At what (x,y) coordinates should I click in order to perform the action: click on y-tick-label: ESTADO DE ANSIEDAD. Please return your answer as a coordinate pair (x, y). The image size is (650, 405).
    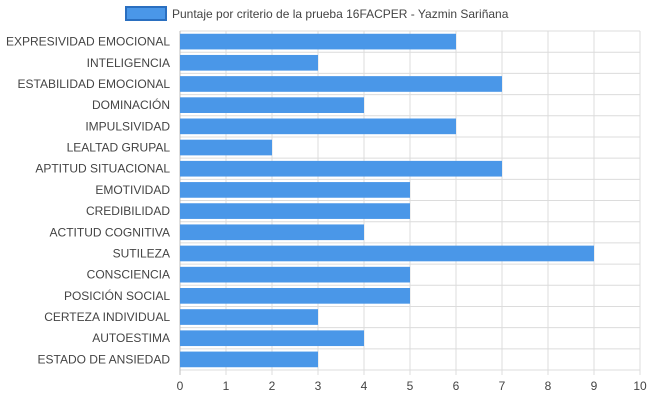
    Looking at the image, I should click on (104, 359).